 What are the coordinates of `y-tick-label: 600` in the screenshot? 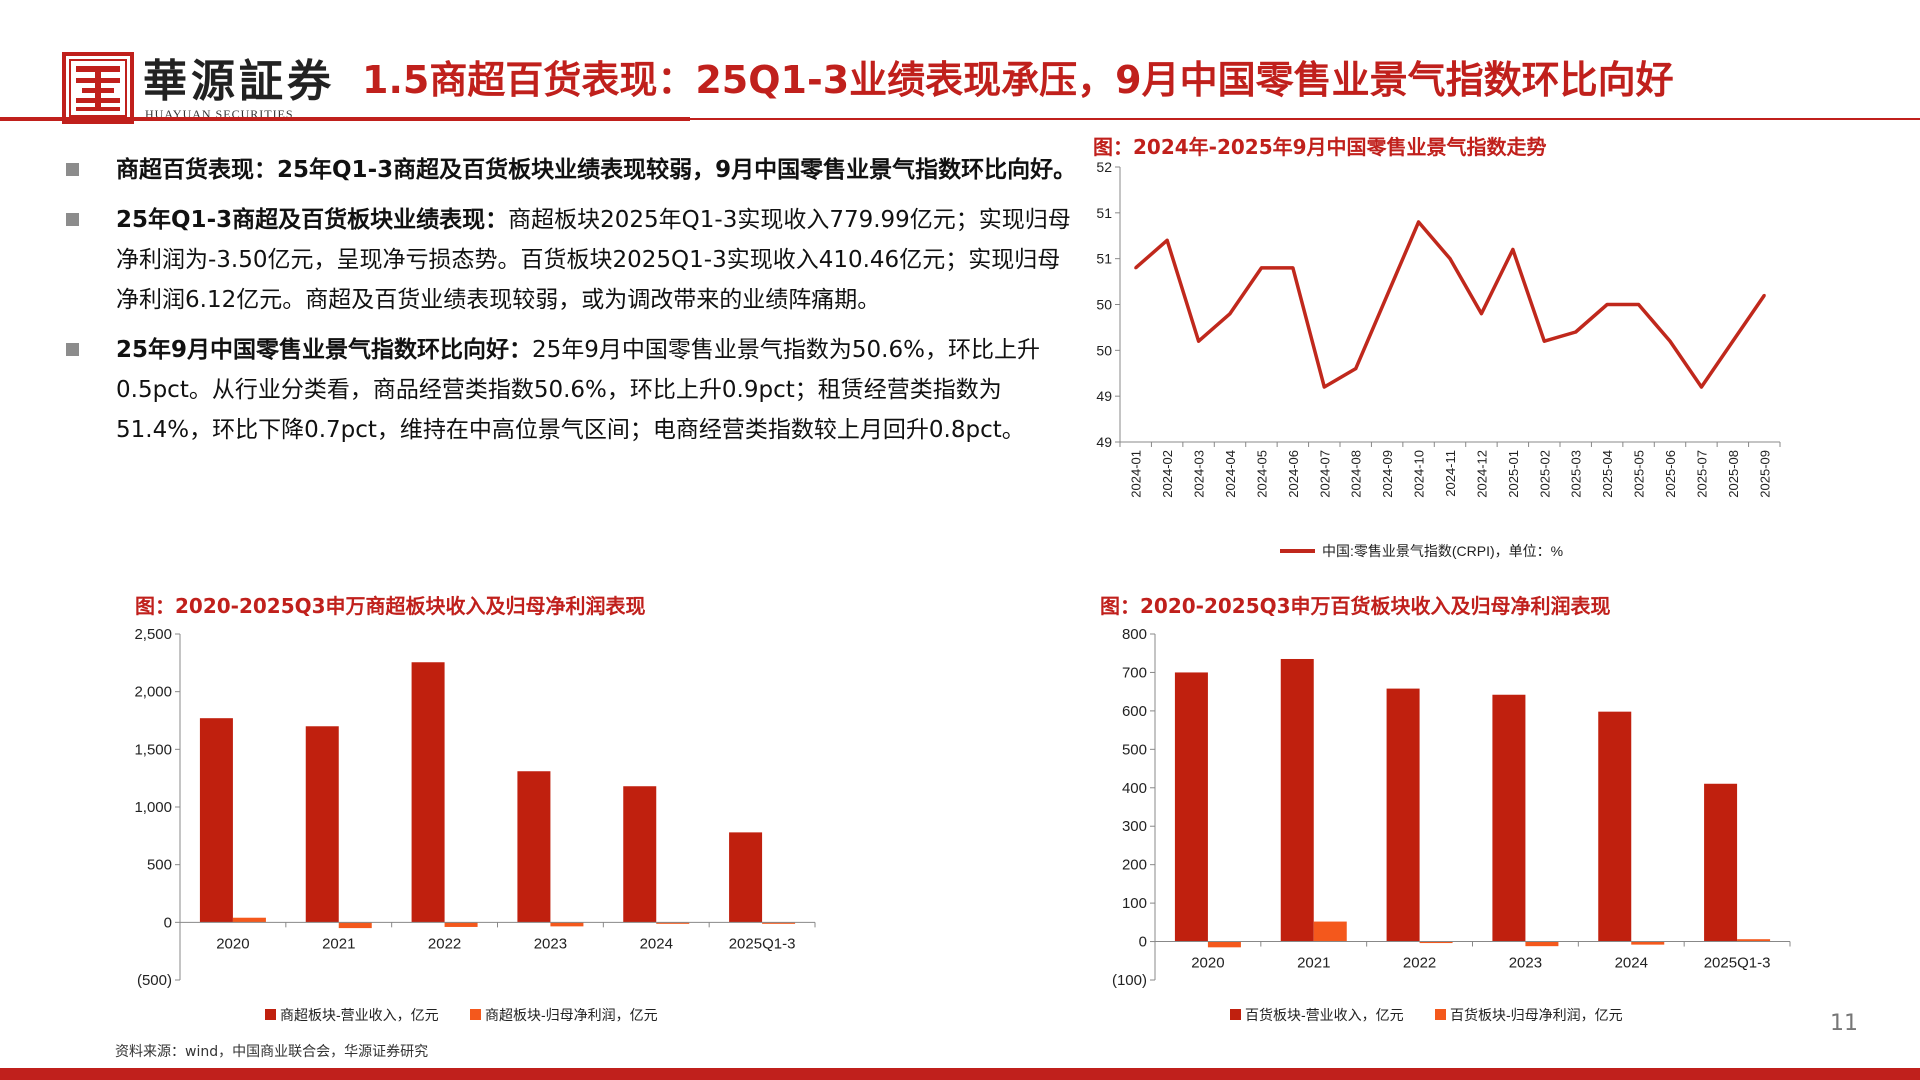 It's located at (1134, 711).